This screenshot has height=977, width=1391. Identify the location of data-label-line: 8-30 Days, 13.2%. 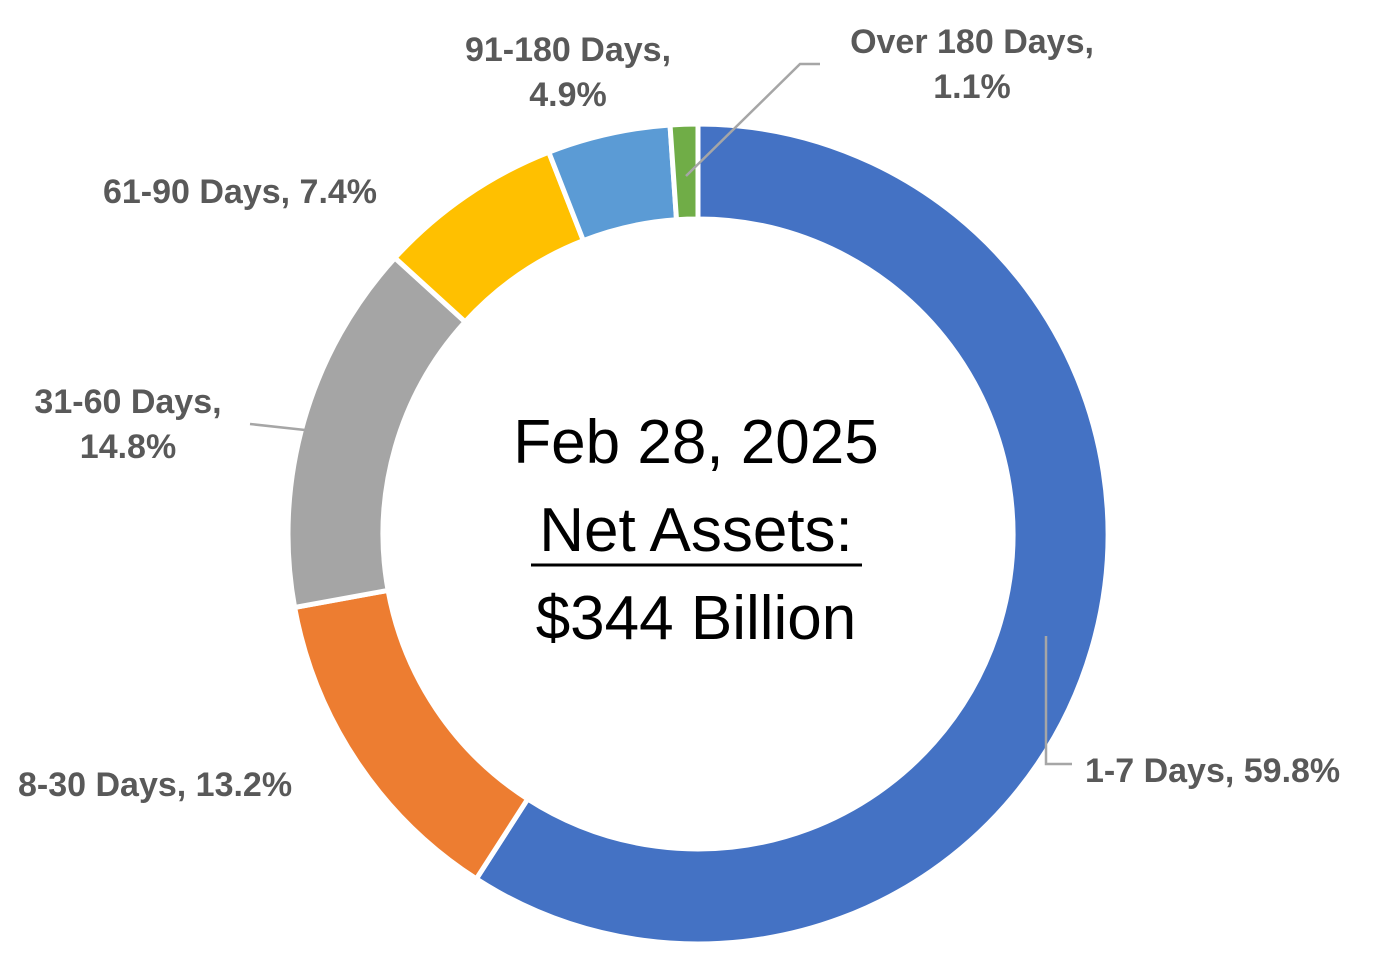
(155, 785).